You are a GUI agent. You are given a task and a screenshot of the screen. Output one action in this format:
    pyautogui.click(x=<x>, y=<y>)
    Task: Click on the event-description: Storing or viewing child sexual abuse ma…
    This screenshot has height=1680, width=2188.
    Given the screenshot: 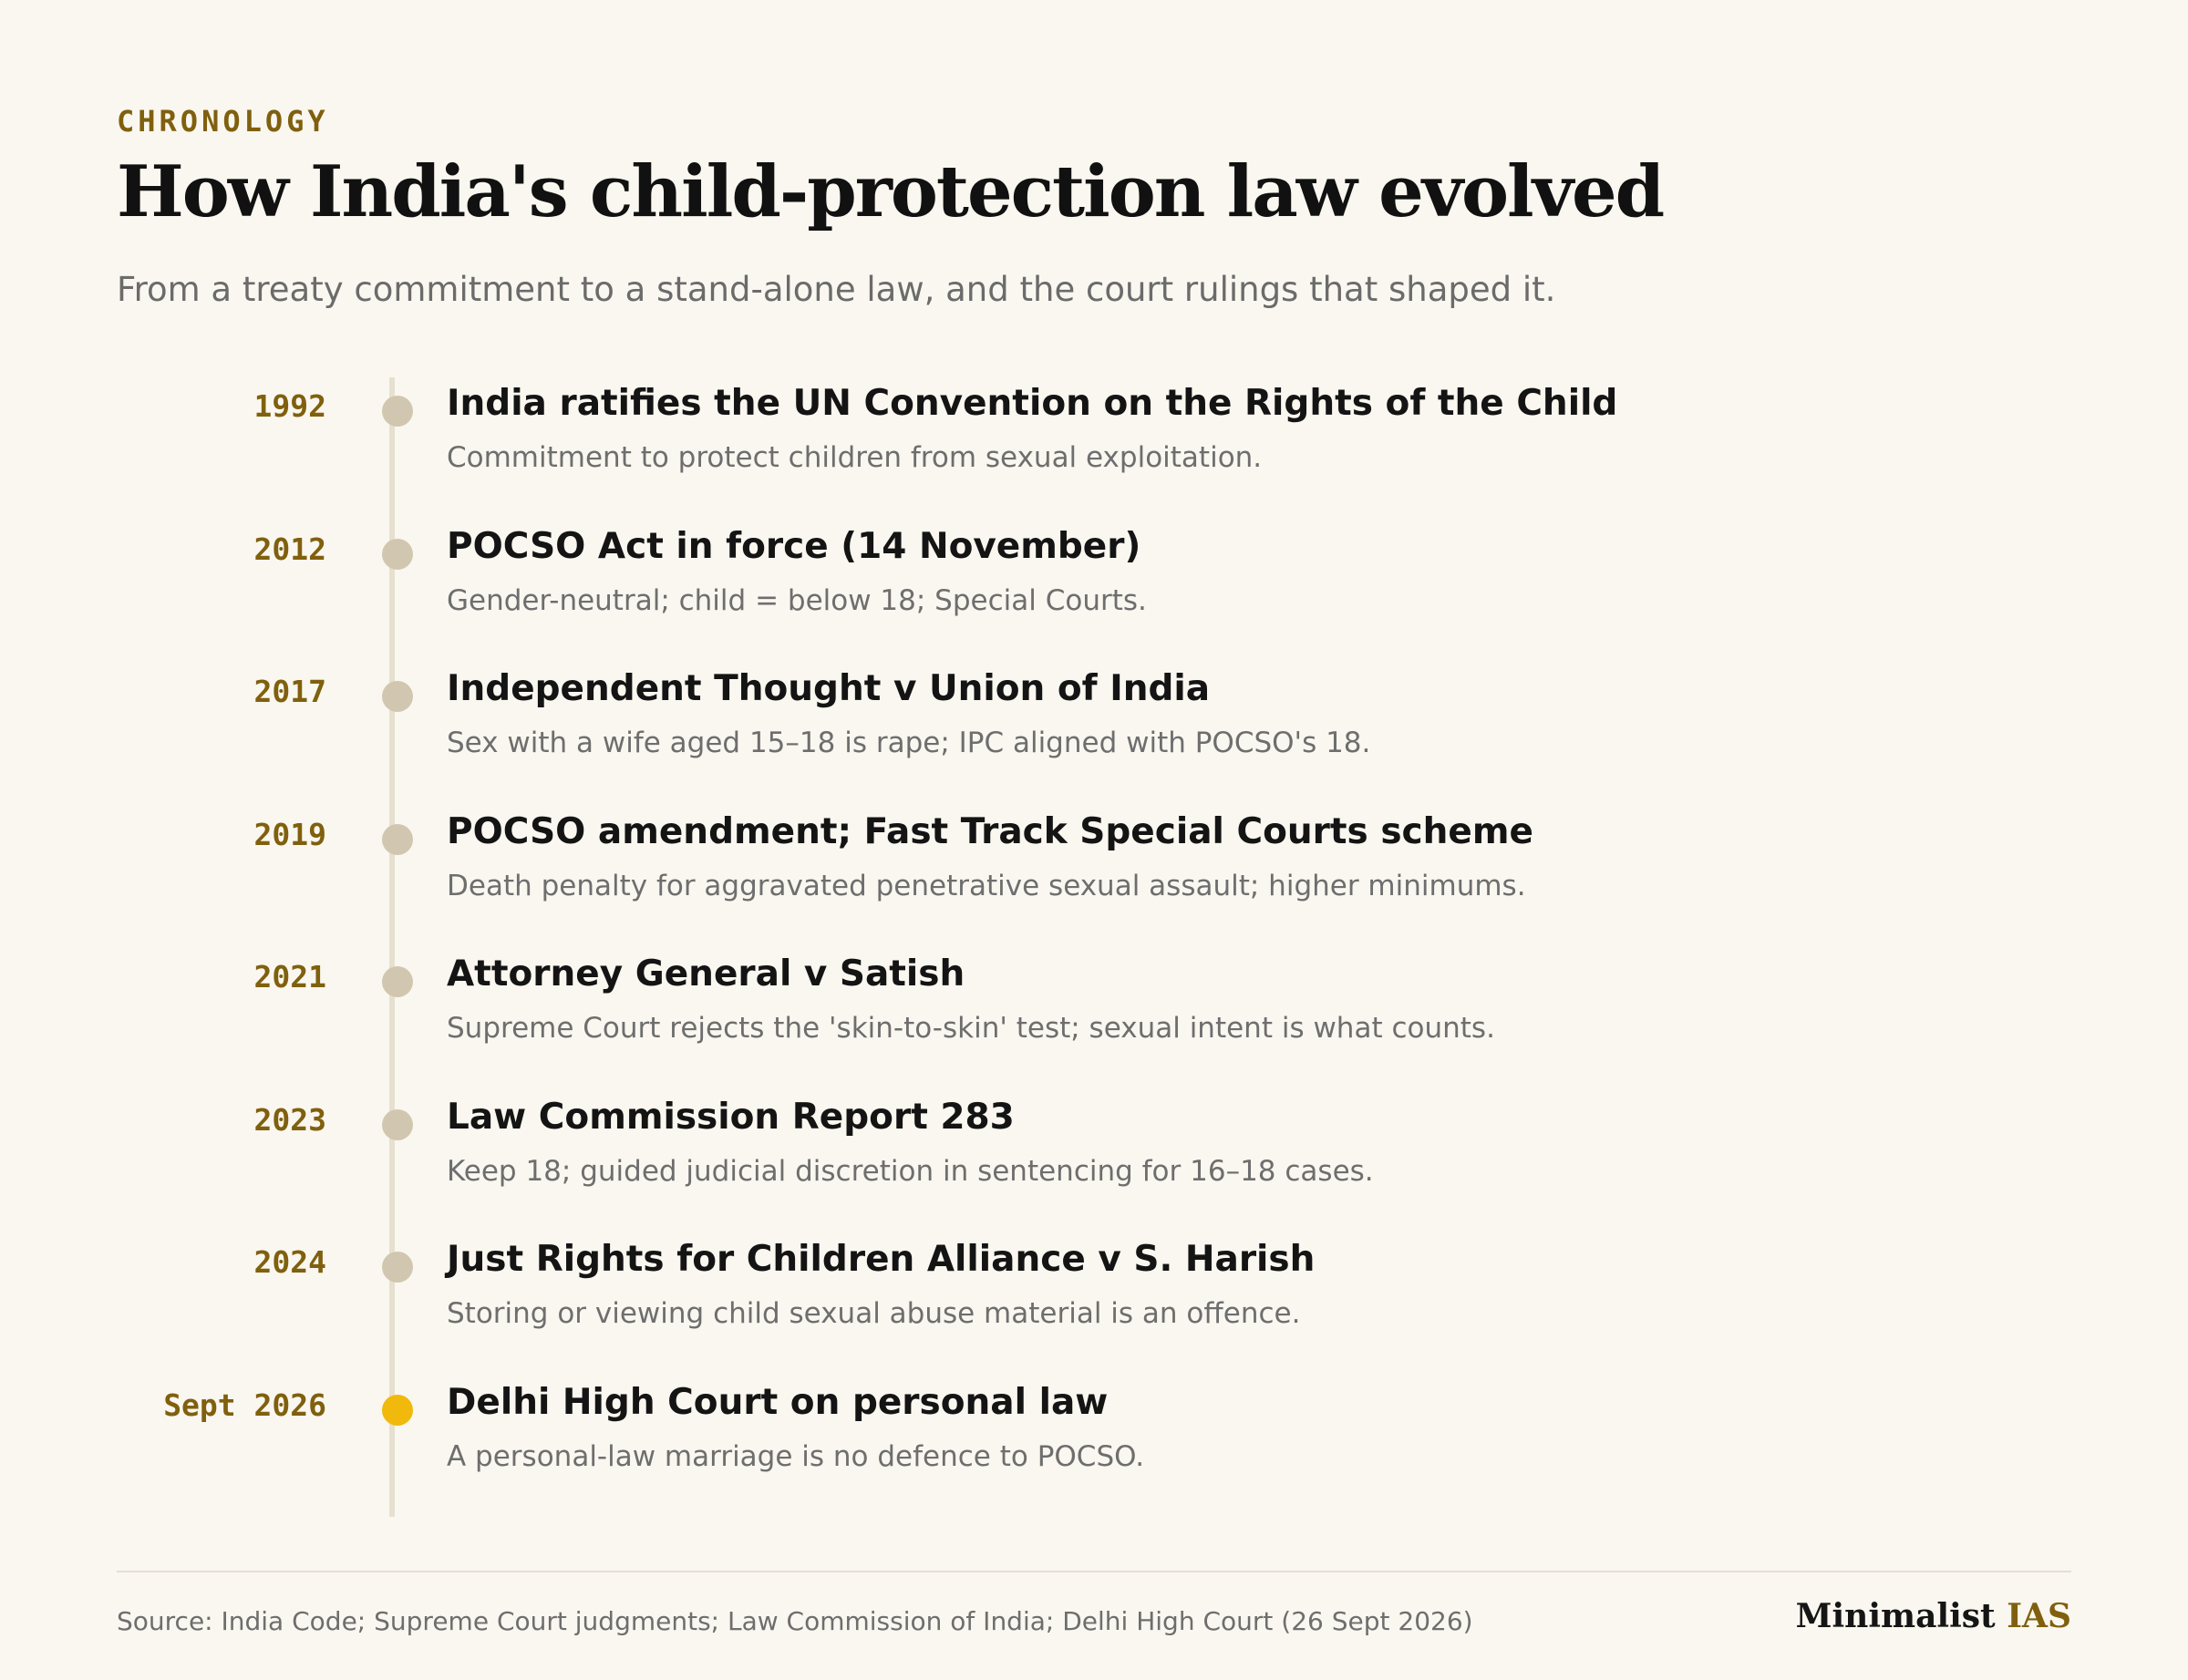 What is the action you would take?
    pyautogui.click(x=874, y=1314)
    